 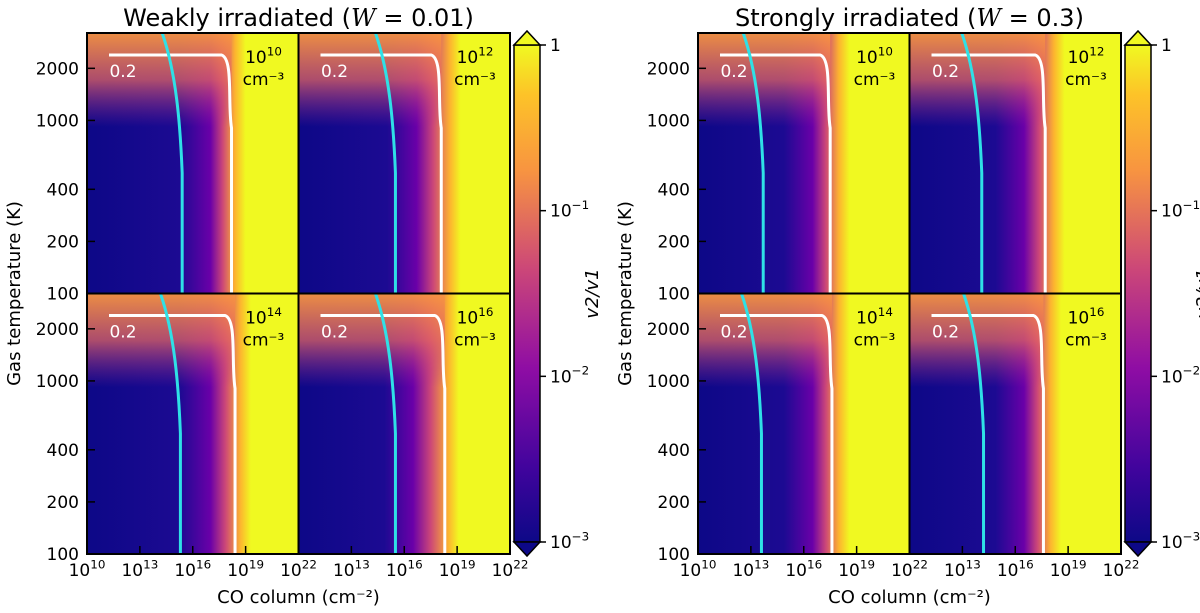 I want to click on chart-title: Strongly irradiated (W = 0.3), so click(x=909, y=18).